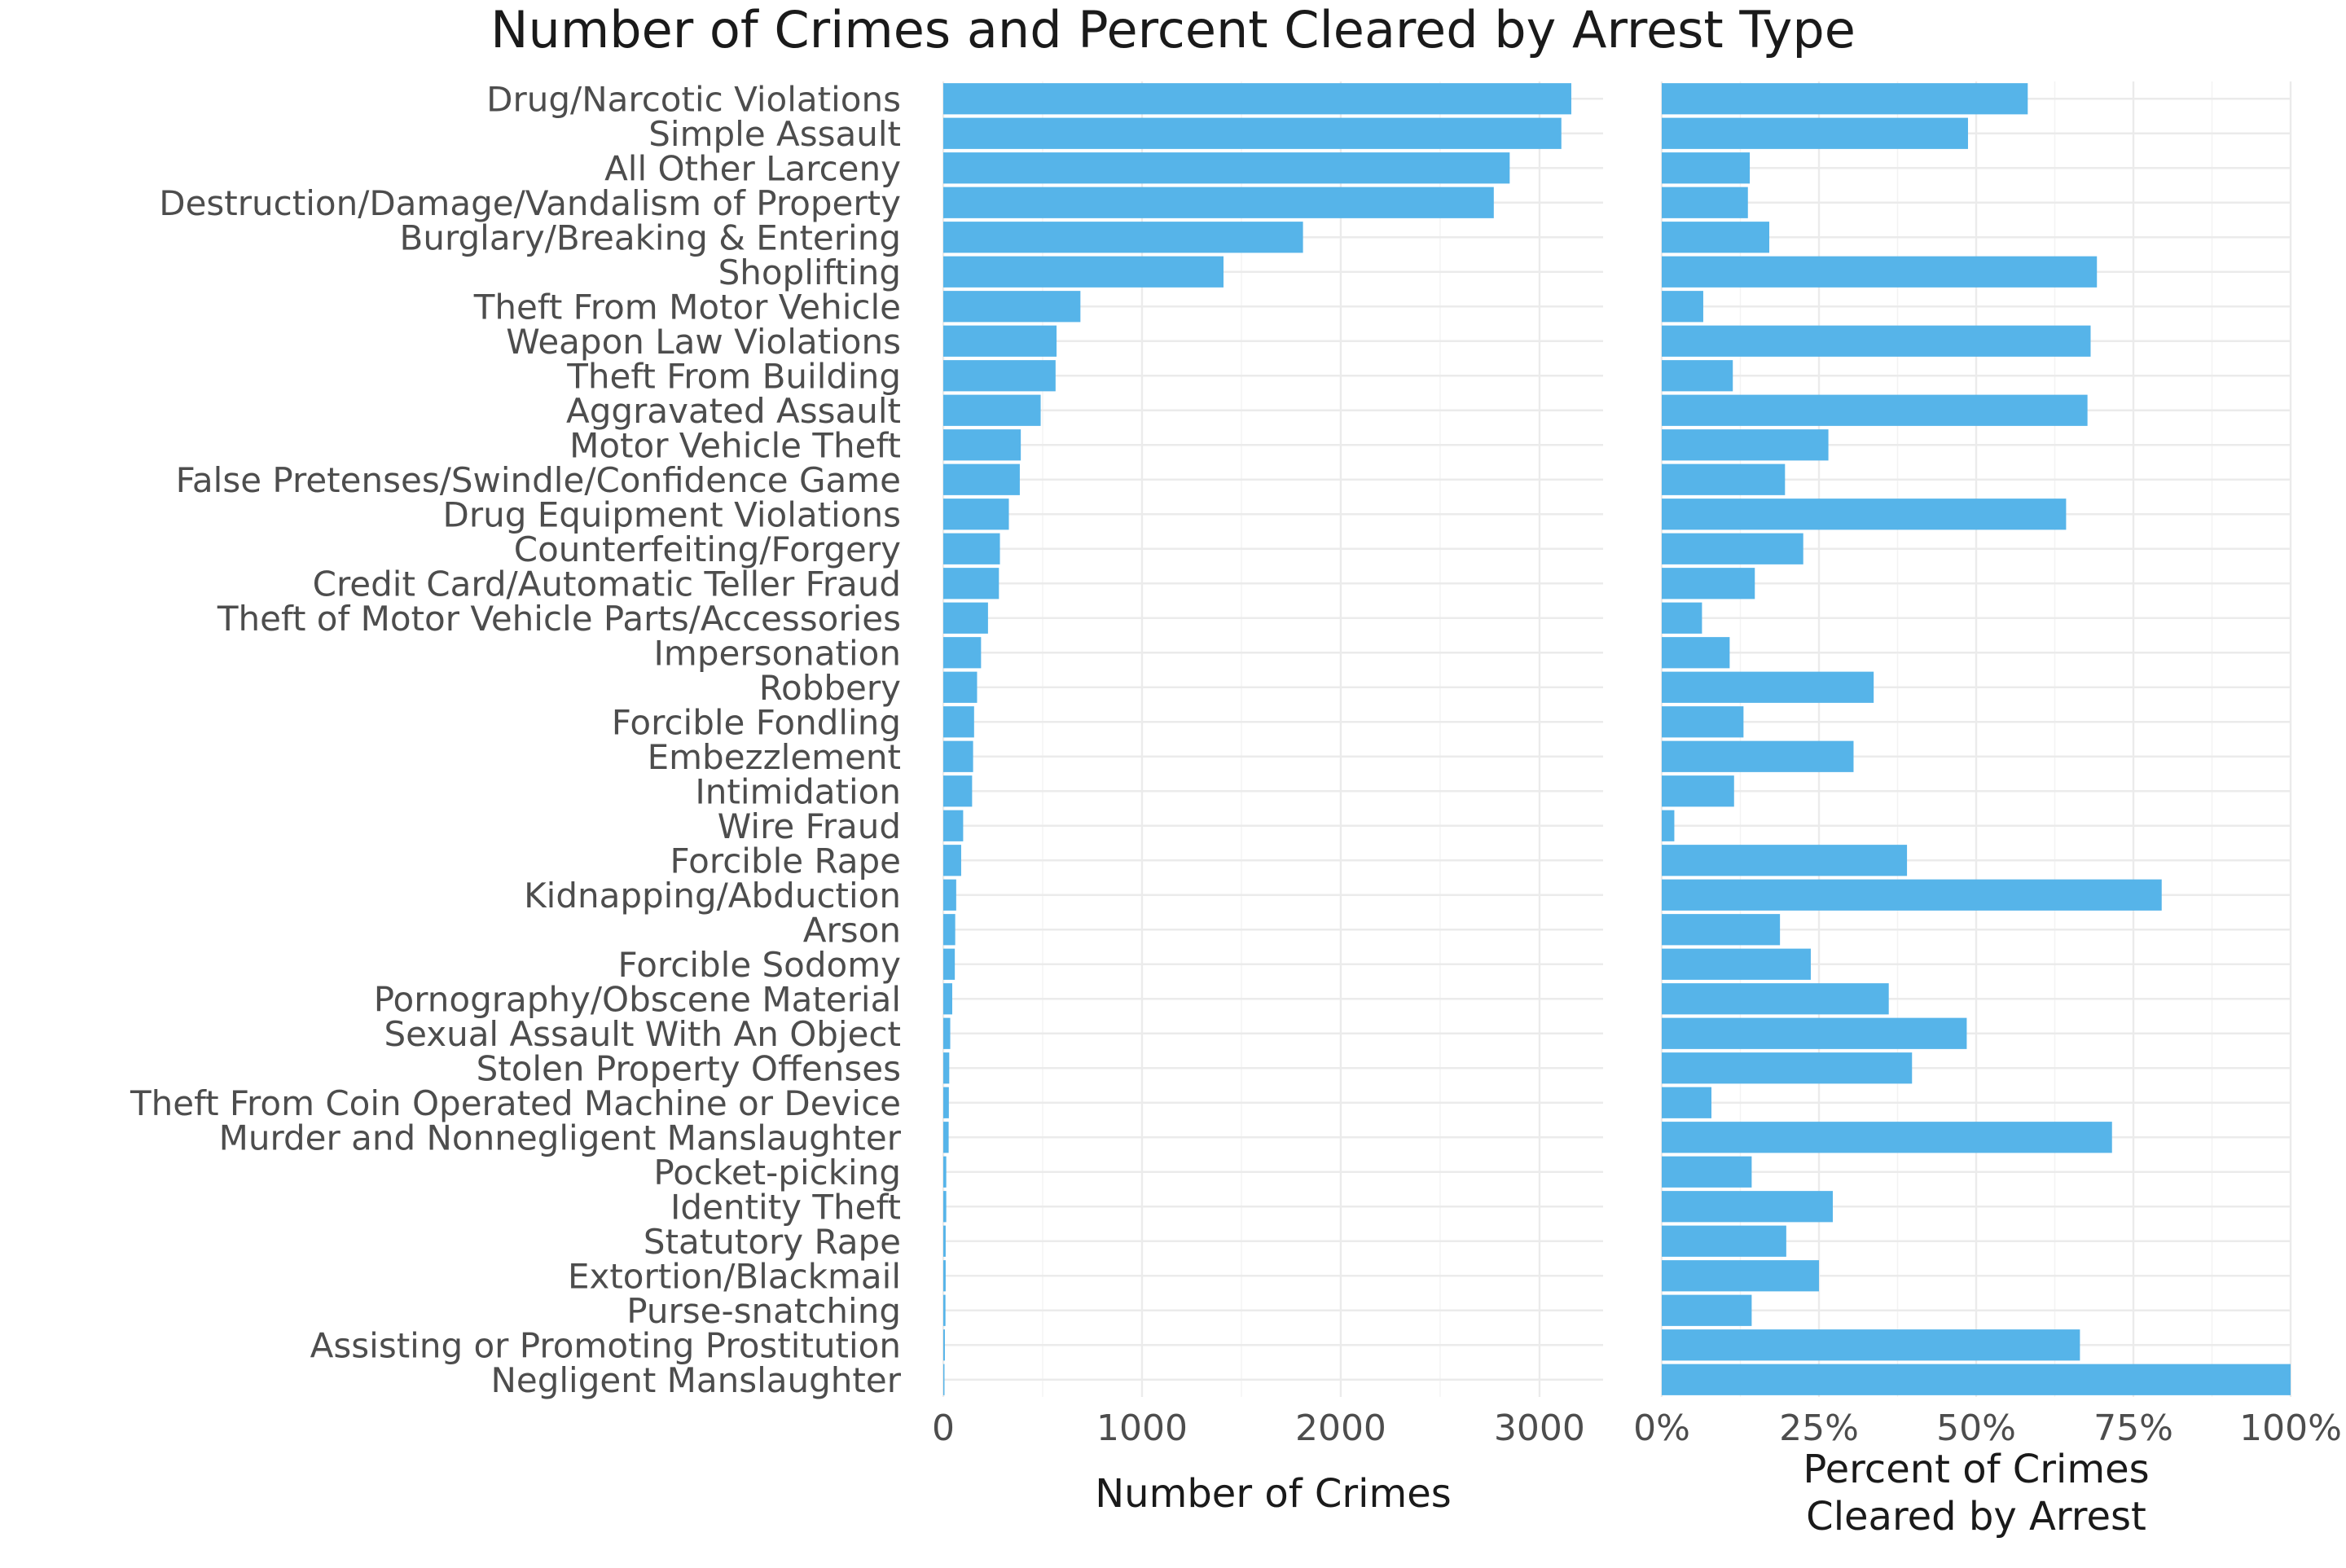  I want to click on category-label: Embezzlement, so click(774, 757).